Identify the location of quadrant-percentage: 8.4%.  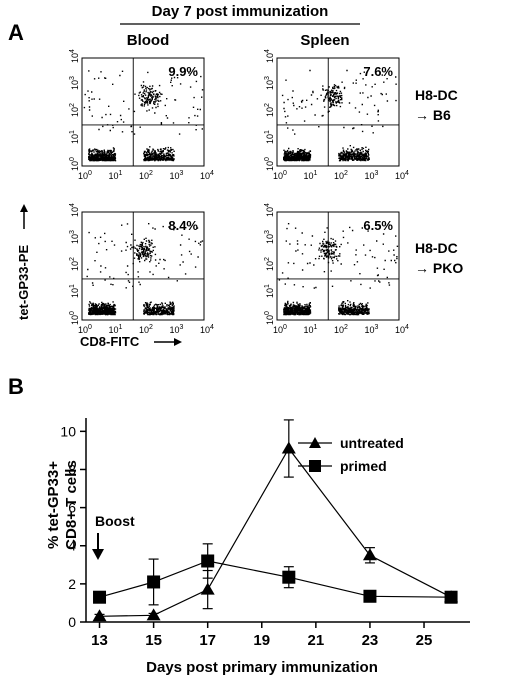
(183, 225).